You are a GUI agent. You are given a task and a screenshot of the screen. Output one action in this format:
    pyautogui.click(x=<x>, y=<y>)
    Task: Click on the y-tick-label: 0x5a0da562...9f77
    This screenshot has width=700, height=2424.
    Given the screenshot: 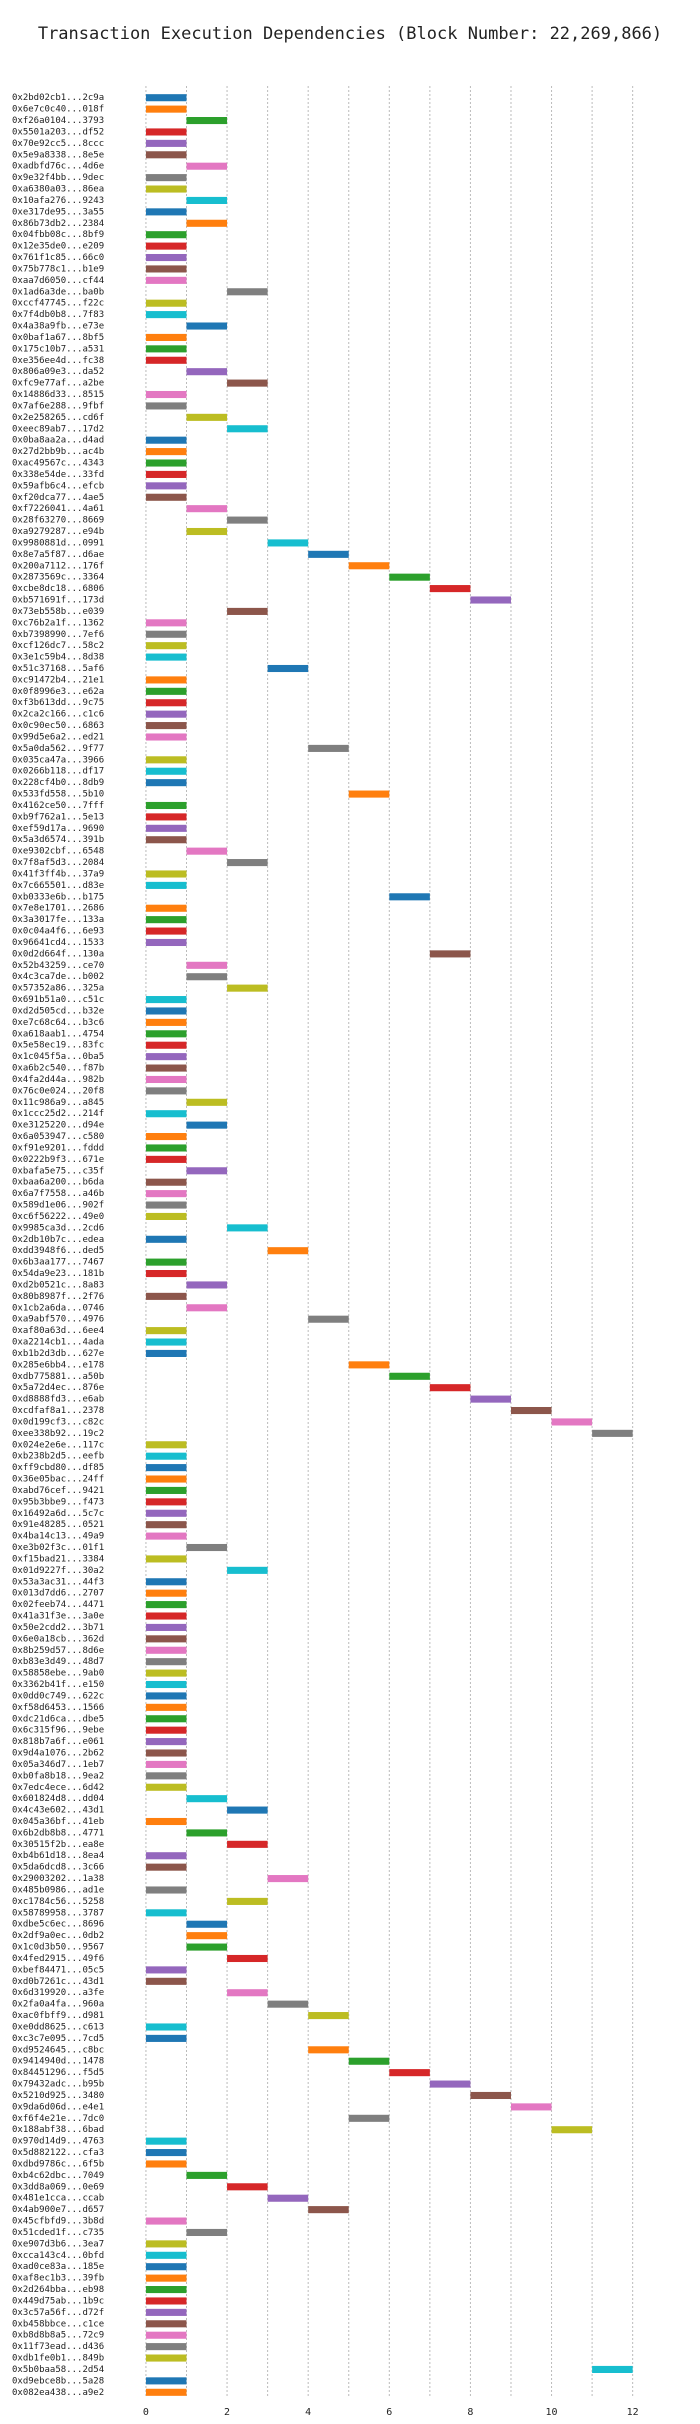 What is the action you would take?
    pyautogui.click(x=58, y=749)
    